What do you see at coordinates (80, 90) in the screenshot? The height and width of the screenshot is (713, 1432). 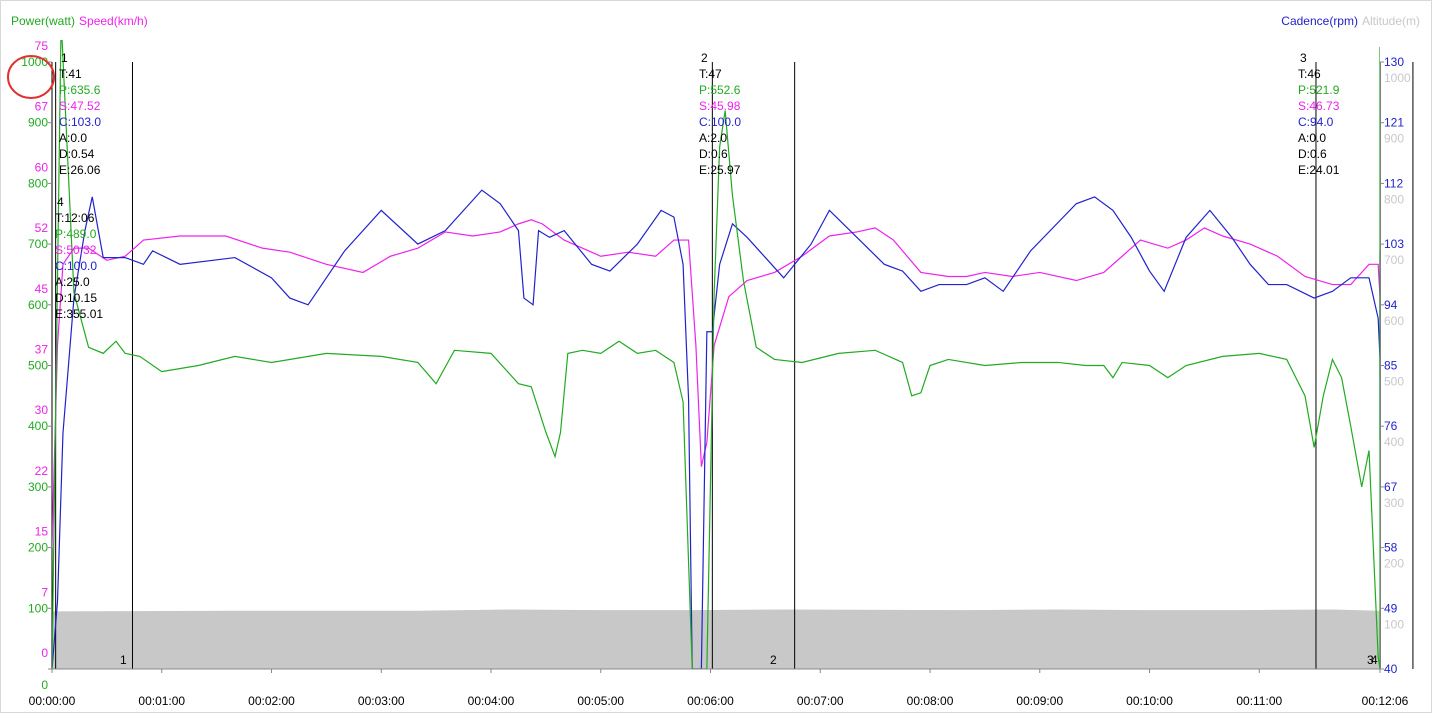 I see `lap-1-stat-P: P:635.6` at bounding box center [80, 90].